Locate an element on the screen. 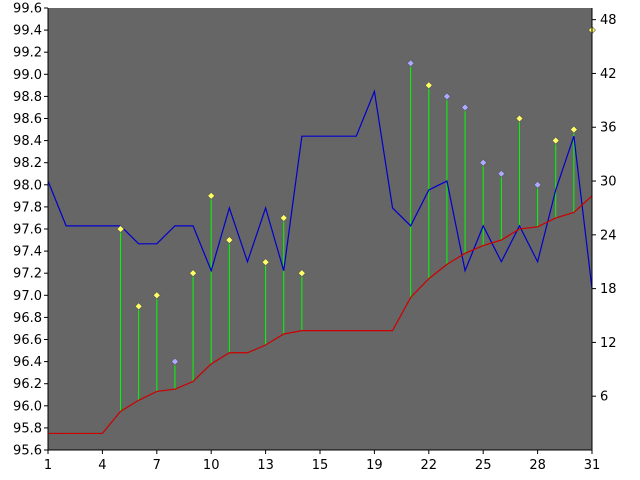 The image size is (640, 480). x-tick-label: 13 is located at coordinates (265, 465).